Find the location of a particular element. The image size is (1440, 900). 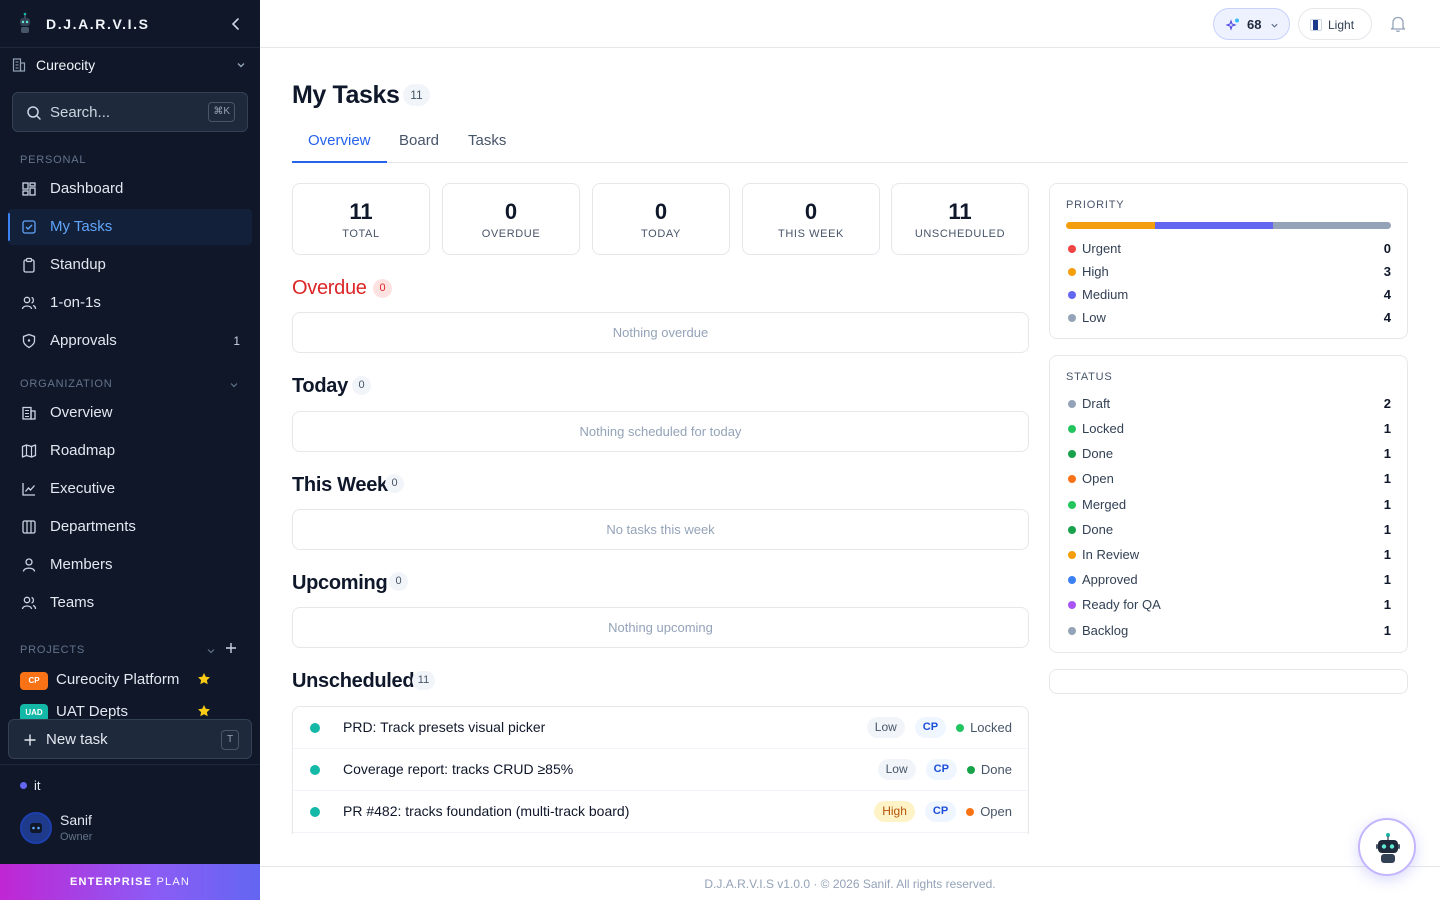

priority-segment-low is located at coordinates (1331, 225).